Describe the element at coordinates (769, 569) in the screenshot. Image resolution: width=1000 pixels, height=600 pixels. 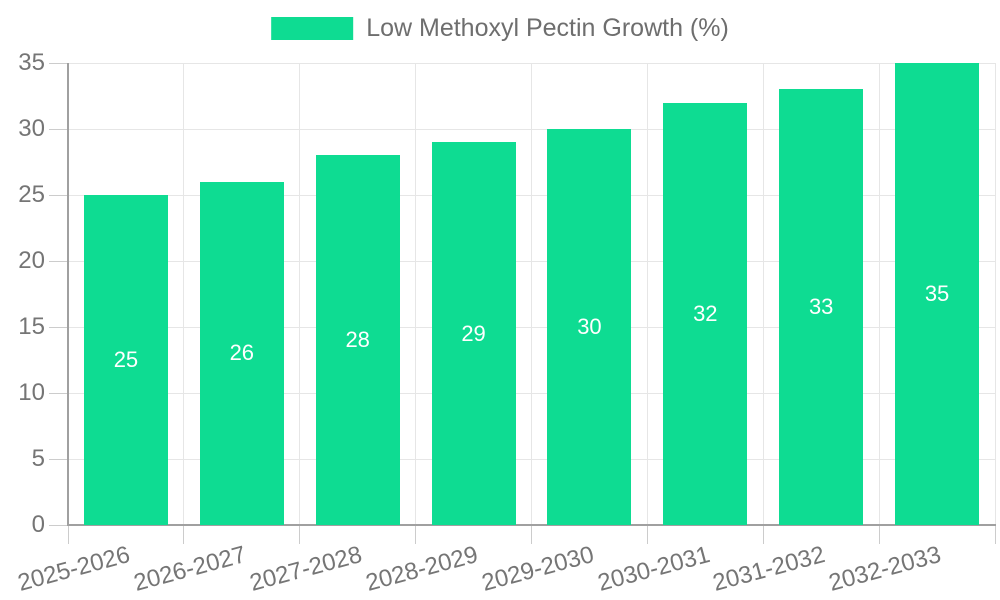
I see `x-category-label-text: 2031-2032` at that location.